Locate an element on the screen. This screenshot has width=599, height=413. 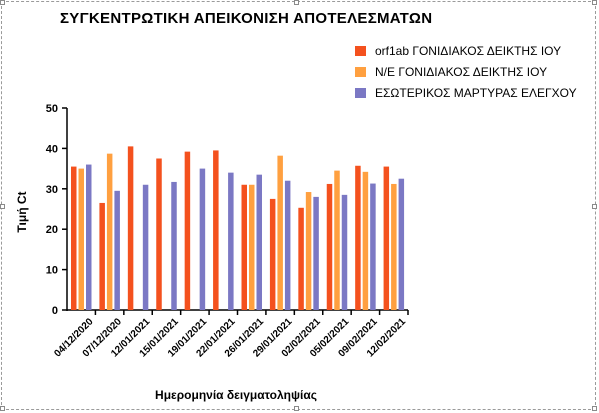
y-tick-label: 30 is located at coordinates (52, 190).